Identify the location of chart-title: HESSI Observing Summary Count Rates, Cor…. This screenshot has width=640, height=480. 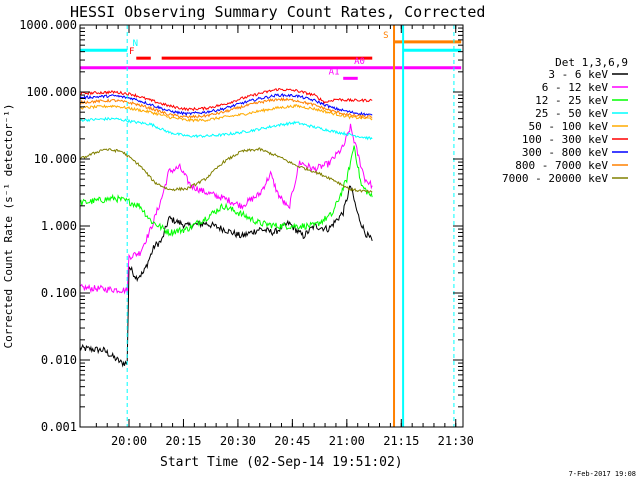
(277, 12).